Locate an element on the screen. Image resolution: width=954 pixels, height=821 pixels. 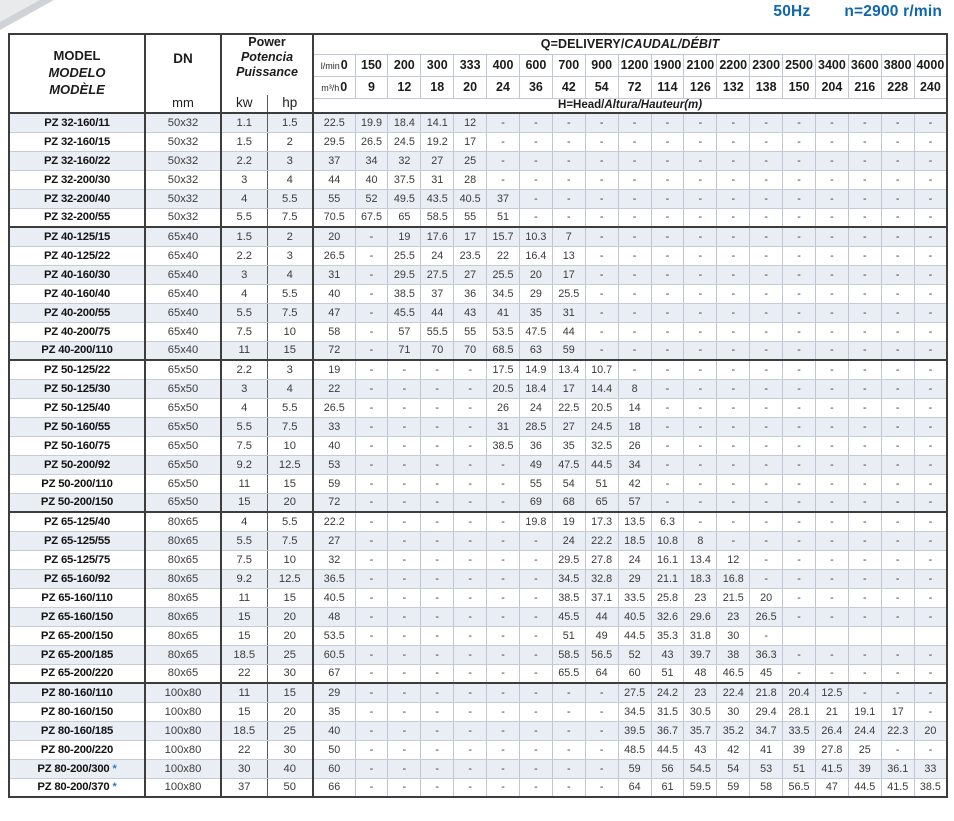
dn-column-header: DN mm is located at coordinates (183, 73).